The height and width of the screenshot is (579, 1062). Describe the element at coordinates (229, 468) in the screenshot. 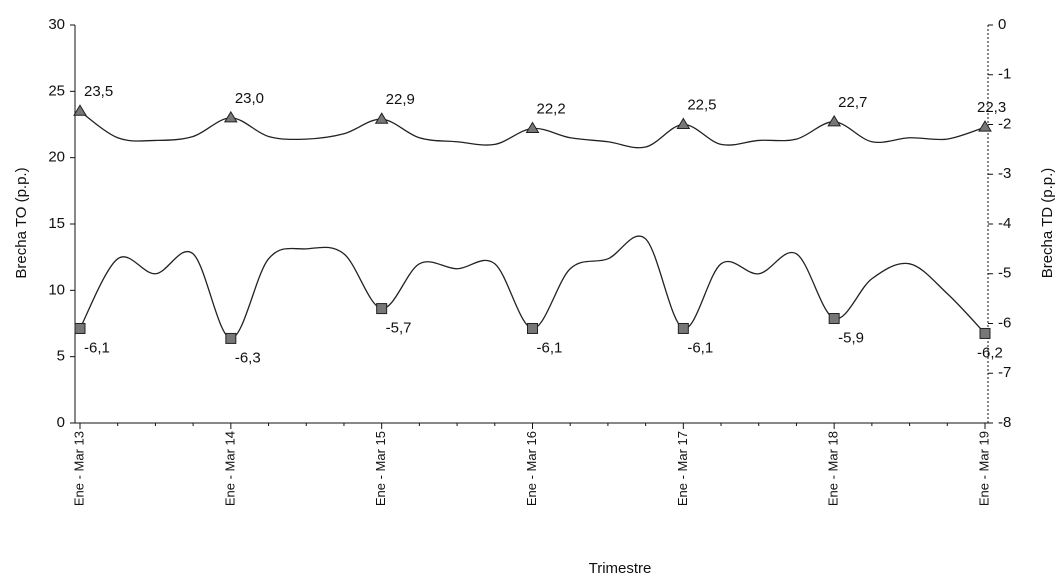

I see `x-tick-label: Ene - Mar 14` at that location.